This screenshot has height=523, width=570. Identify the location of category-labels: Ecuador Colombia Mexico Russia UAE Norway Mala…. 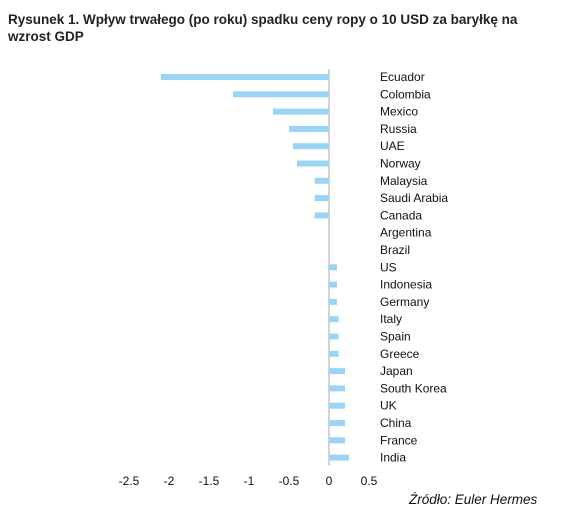
(414, 267).